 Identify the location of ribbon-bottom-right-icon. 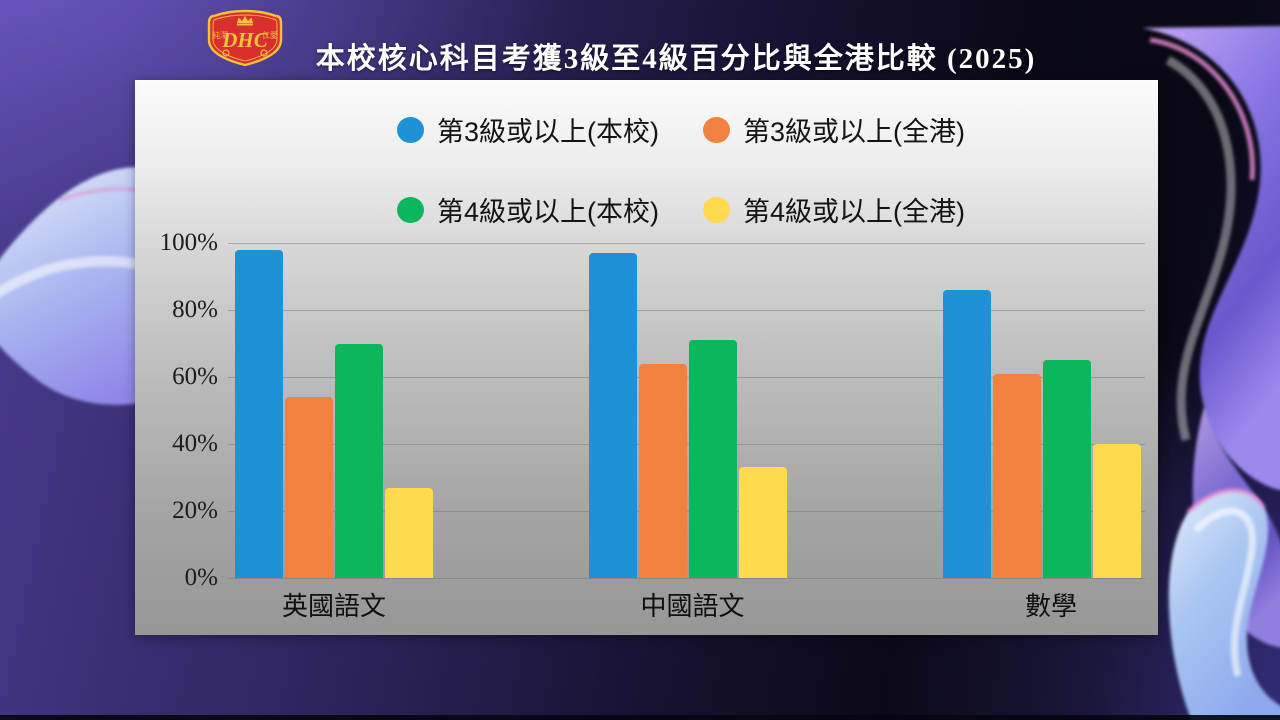
(1224, 604).